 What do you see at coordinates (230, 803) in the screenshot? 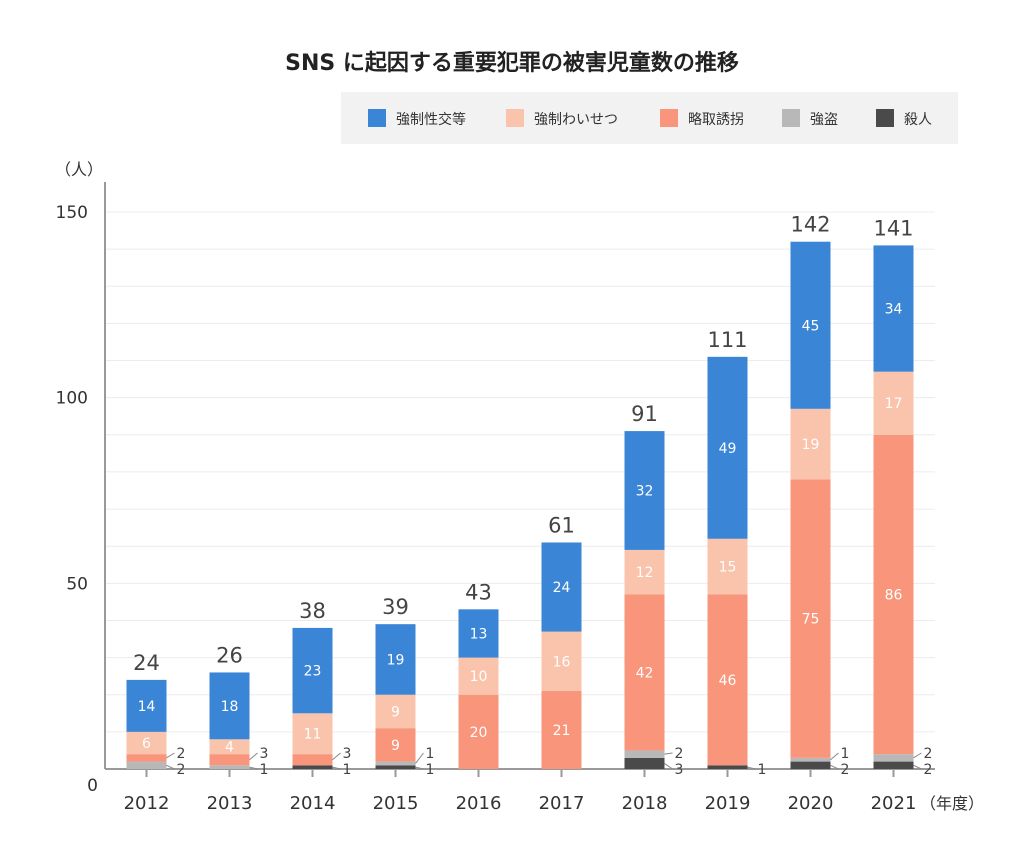
I see `x-tick-label: 2013` at bounding box center [230, 803].